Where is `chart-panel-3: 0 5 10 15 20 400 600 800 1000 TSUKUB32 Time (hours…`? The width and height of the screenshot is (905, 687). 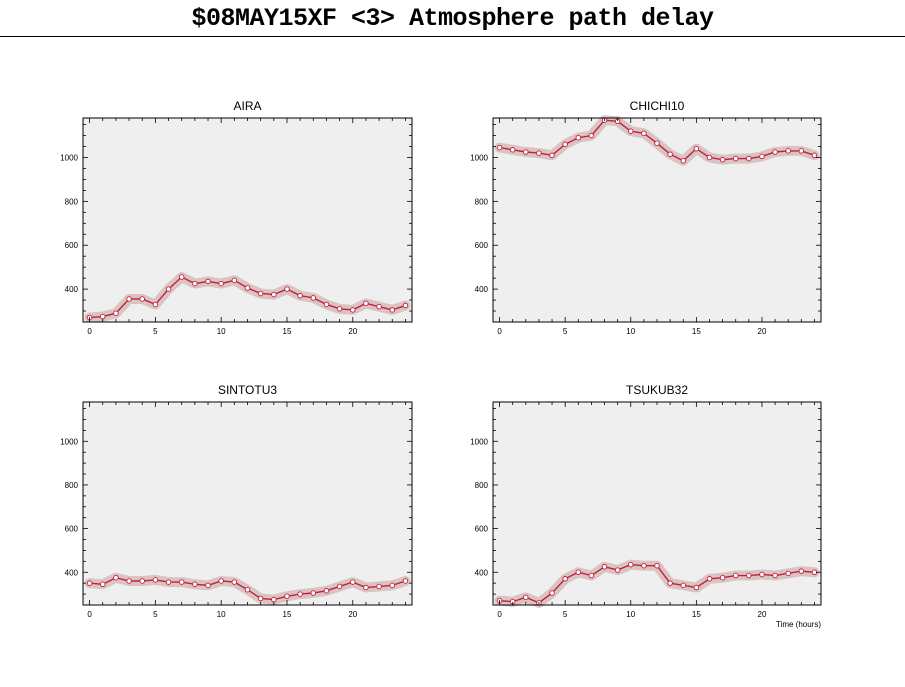 chart-panel-3: 0 5 10 15 20 400 600 800 1000 TSUKUB32 Time (hours… is located at coordinates (646, 506).